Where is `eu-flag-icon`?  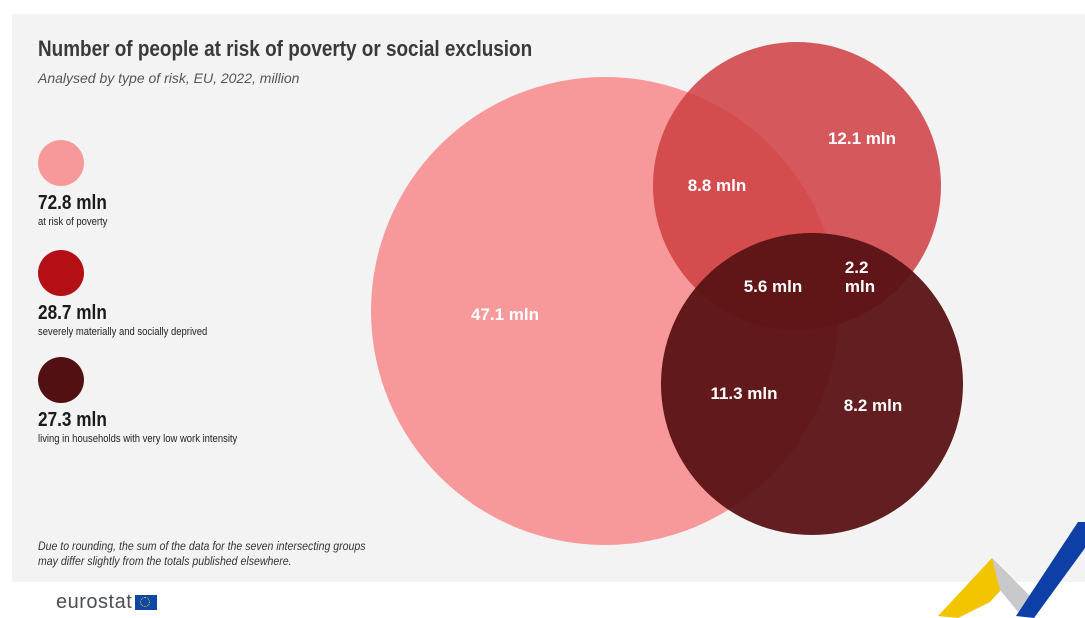
eu-flag-icon is located at coordinates (146, 602).